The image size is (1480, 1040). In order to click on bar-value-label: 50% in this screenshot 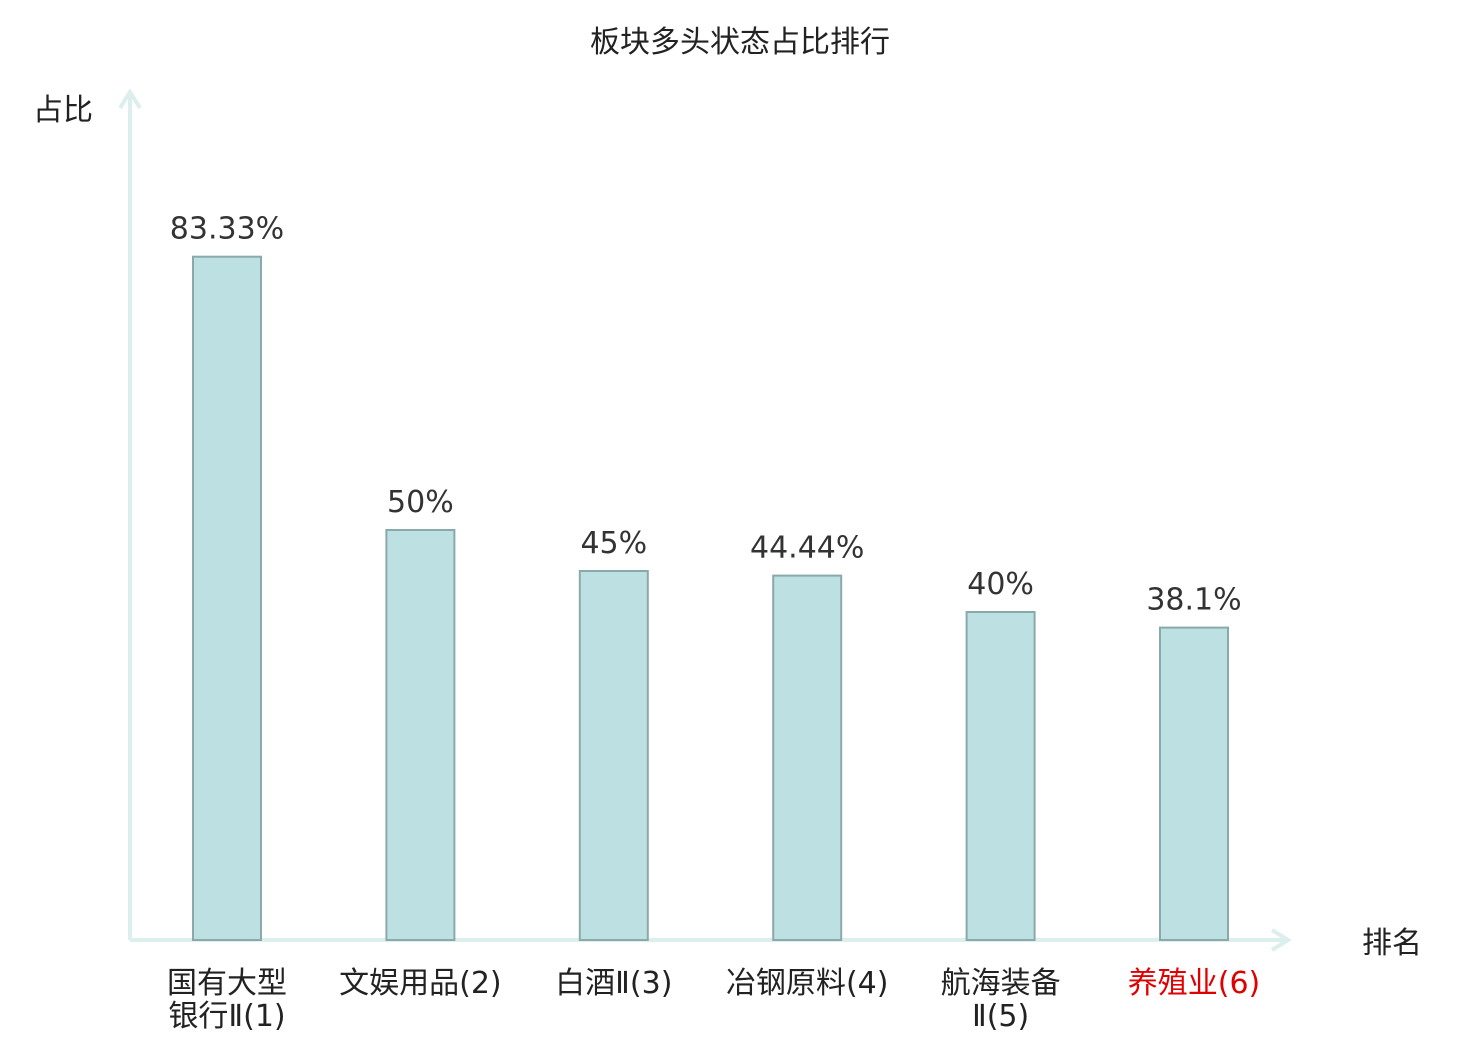, I will do `click(420, 502)`.